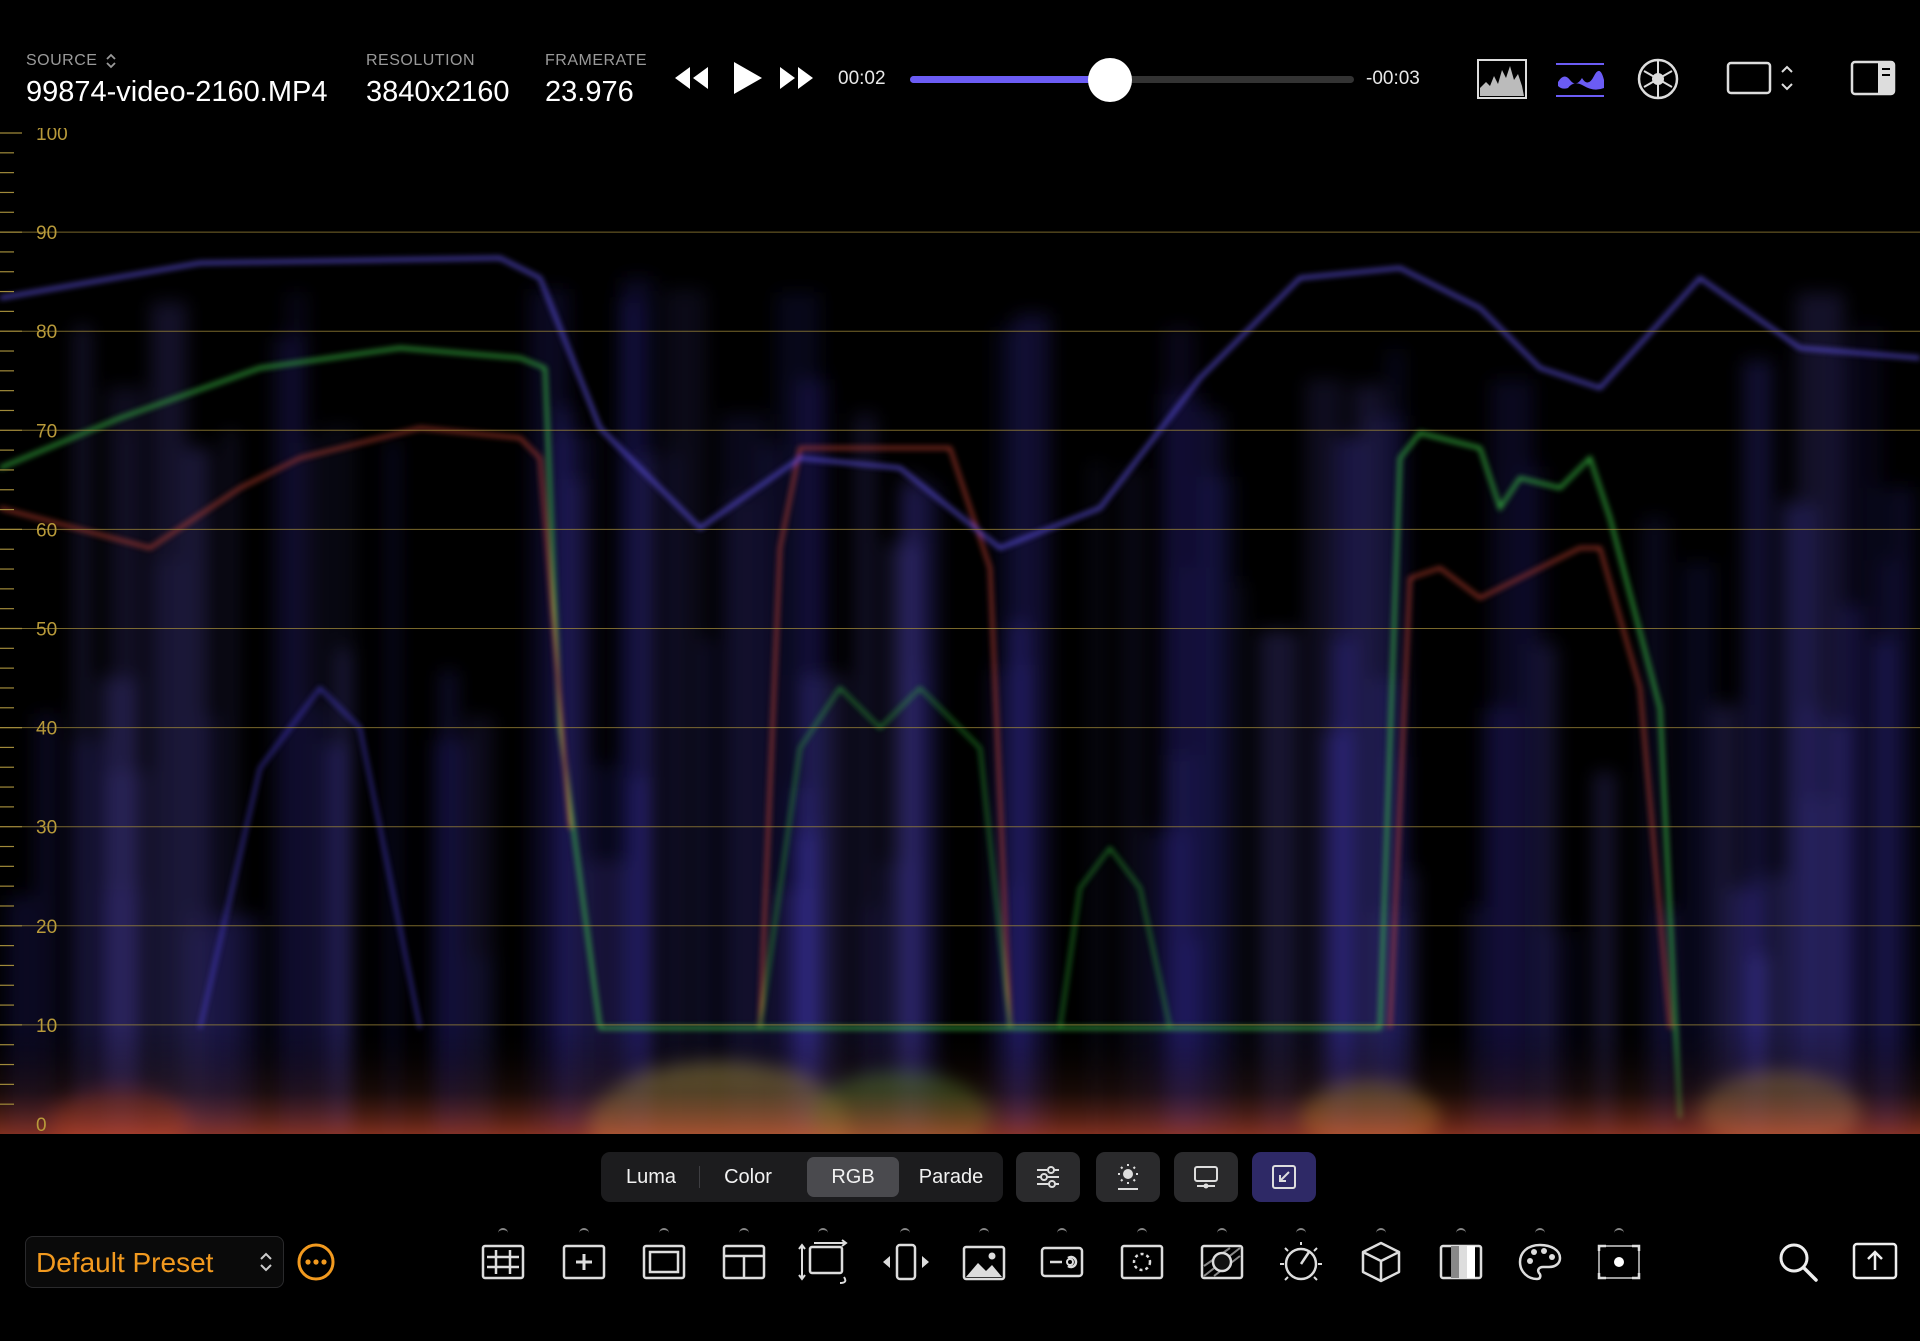 This screenshot has height=1341, width=1920. What do you see at coordinates (651, 1177) in the screenshot?
I see `mode-tab-luma: Luma` at bounding box center [651, 1177].